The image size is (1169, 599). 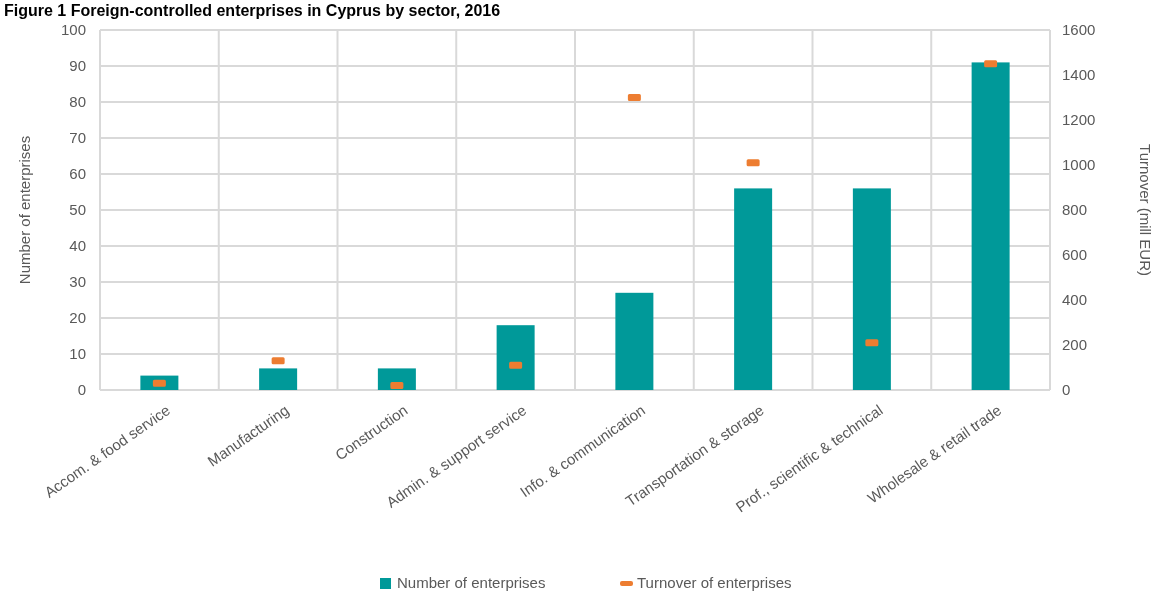 I want to click on y-tick-label: 90, so click(x=77, y=66).